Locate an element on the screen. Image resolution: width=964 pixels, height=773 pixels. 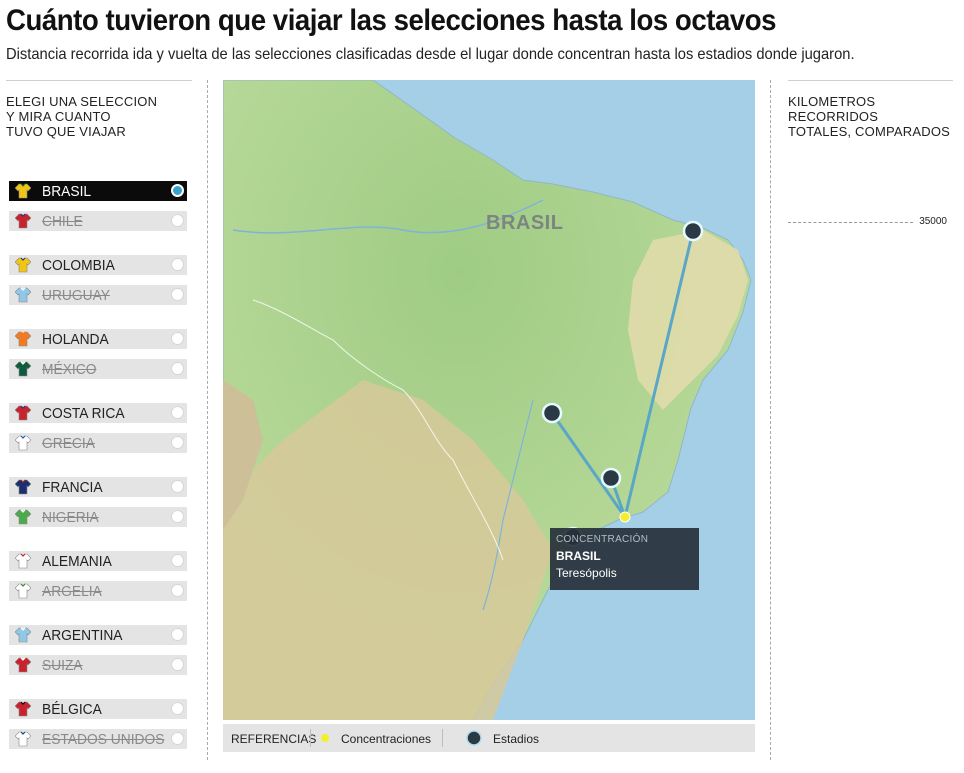
legend-title: REFERENCIAS is located at coordinates (274, 739).